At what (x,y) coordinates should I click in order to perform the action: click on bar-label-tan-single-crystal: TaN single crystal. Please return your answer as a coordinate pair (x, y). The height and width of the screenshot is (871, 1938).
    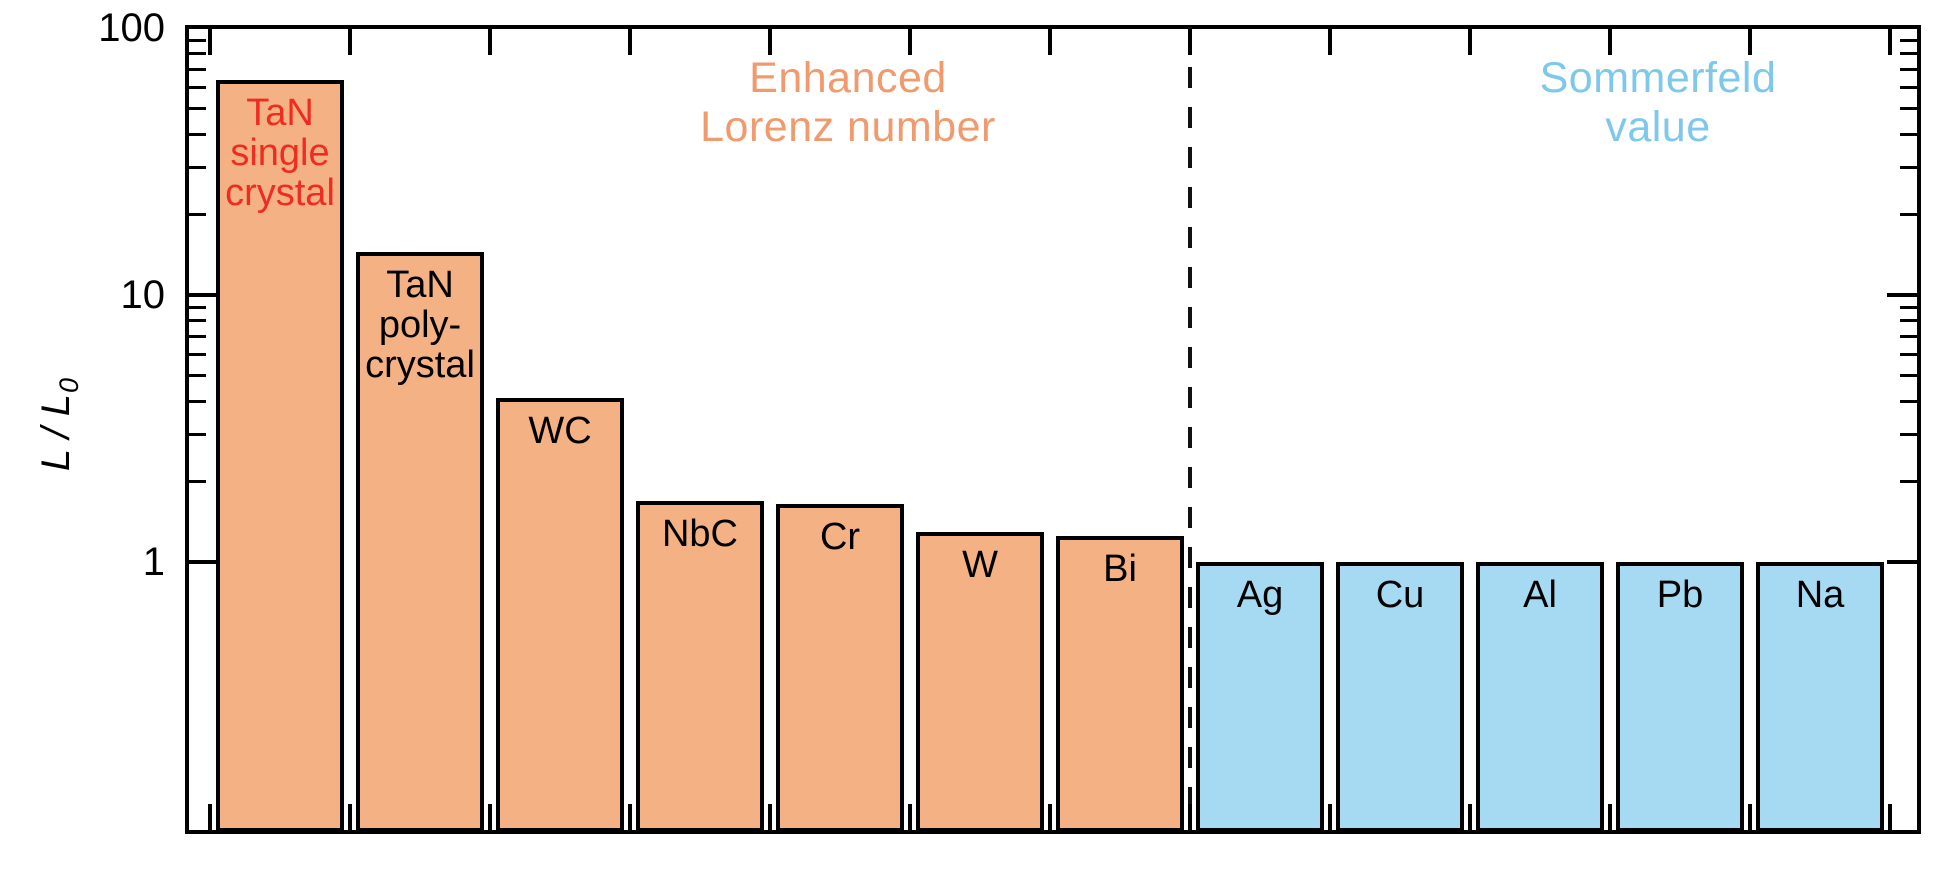
    Looking at the image, I should click on (280, 153).